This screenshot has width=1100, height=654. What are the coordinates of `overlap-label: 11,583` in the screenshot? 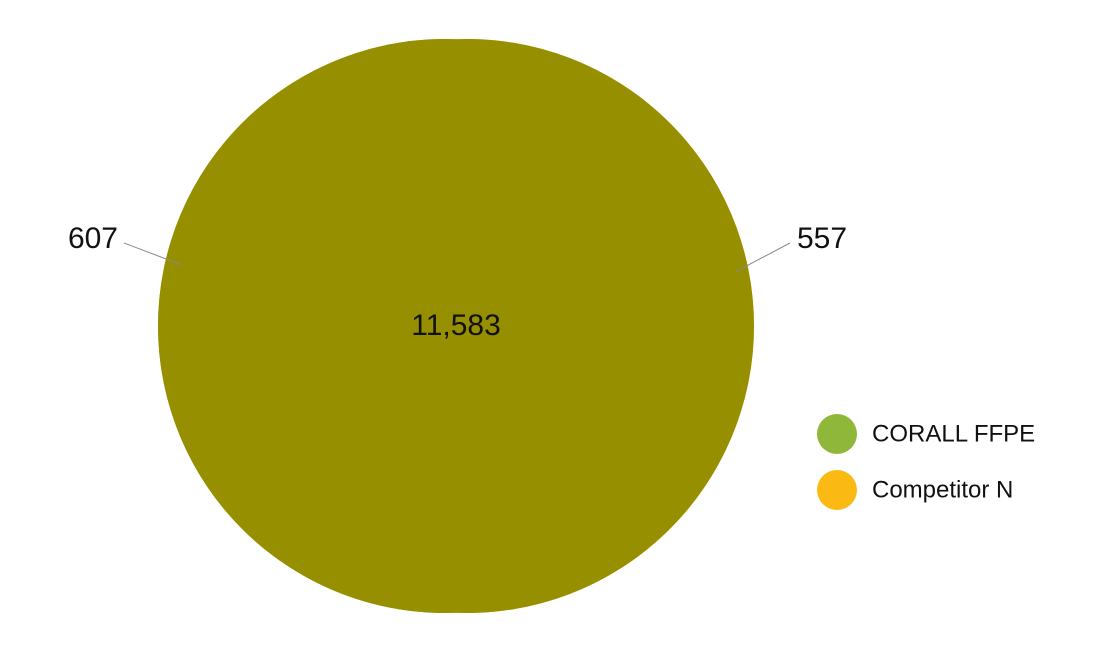 It's located at (456, 325).